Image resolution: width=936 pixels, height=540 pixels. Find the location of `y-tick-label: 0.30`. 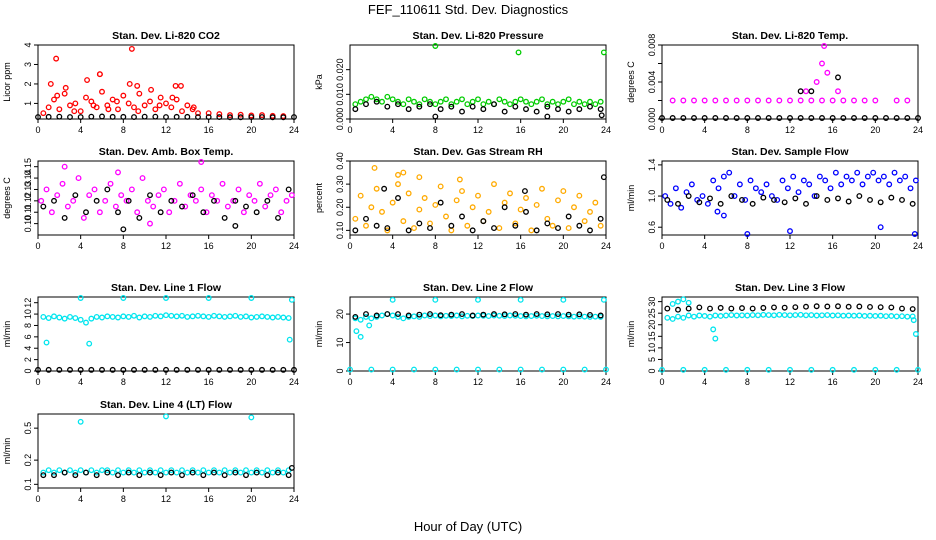

y-tick-label: 0.30 is located at coordinates (340, 184).